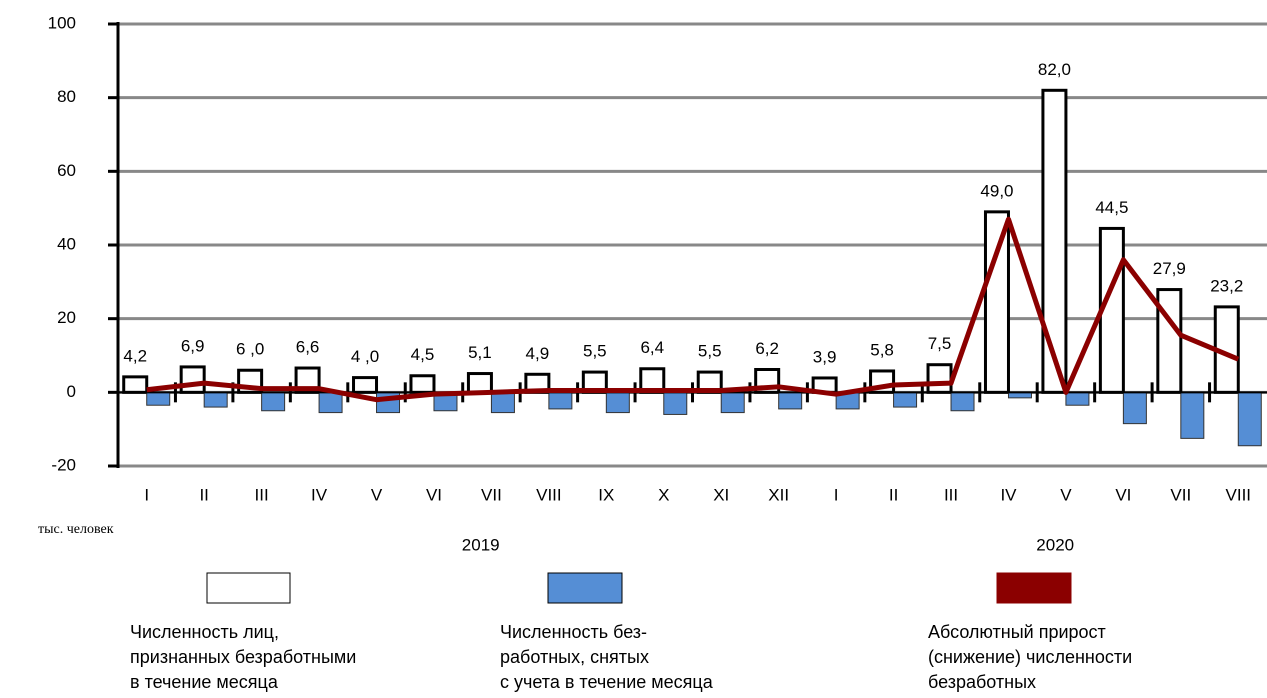 The image size is (1267, 698). Describe the element at coordinates (71, 391) in the screenshot. I see `y-tick-label: 0` at that location.